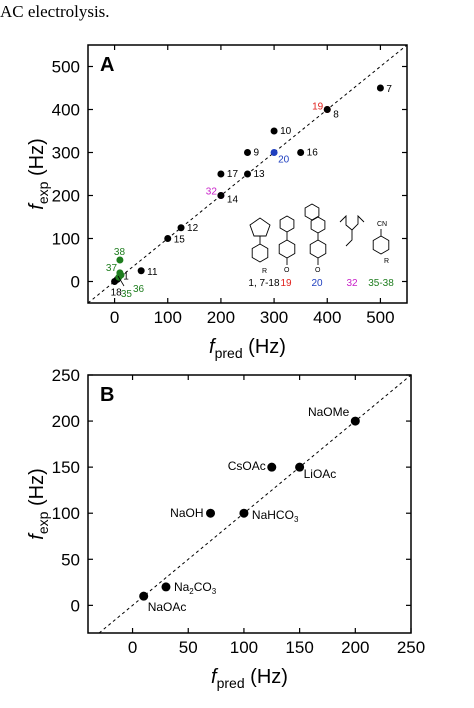 This screenshot has width=474, height=708. I want to click on x-tick-label: 150, so click(299, 647).